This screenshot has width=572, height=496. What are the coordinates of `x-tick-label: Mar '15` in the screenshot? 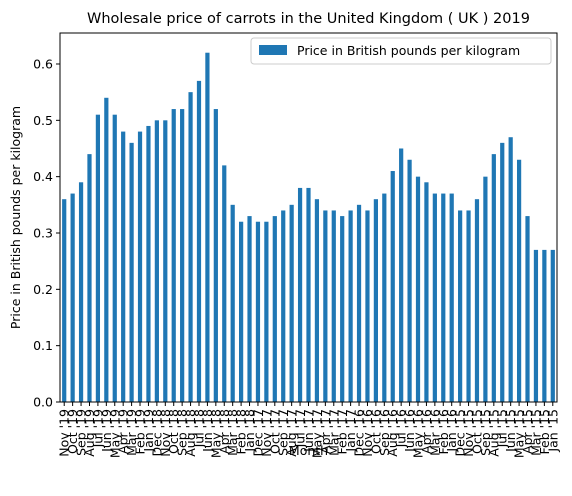 It's located at (535, 432).